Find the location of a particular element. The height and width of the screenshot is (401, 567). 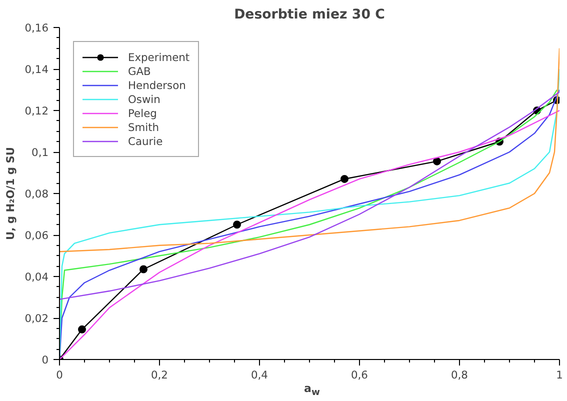

legend-label: GAB is located at coordinates (139, 71).